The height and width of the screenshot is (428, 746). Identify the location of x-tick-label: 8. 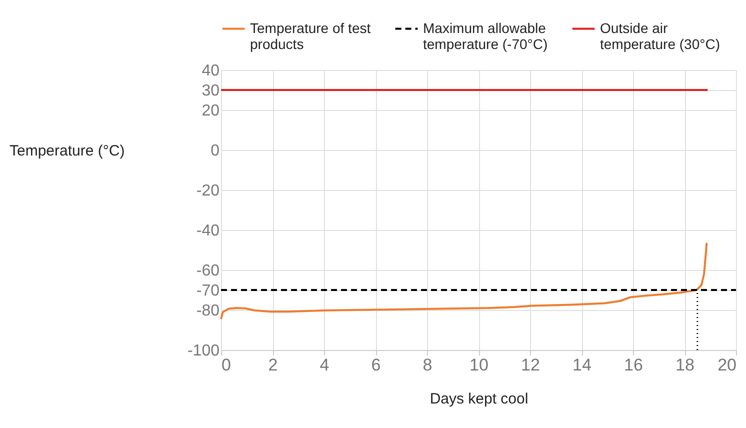
(427, 365).